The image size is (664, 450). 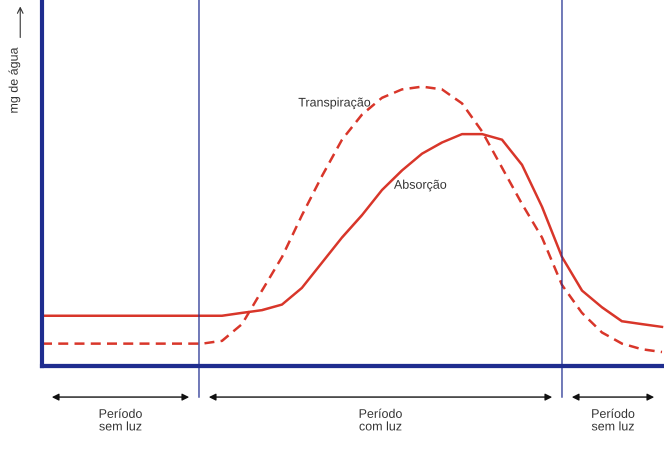 I want to click on series-label: Absorção, so click(x=420, y=186).